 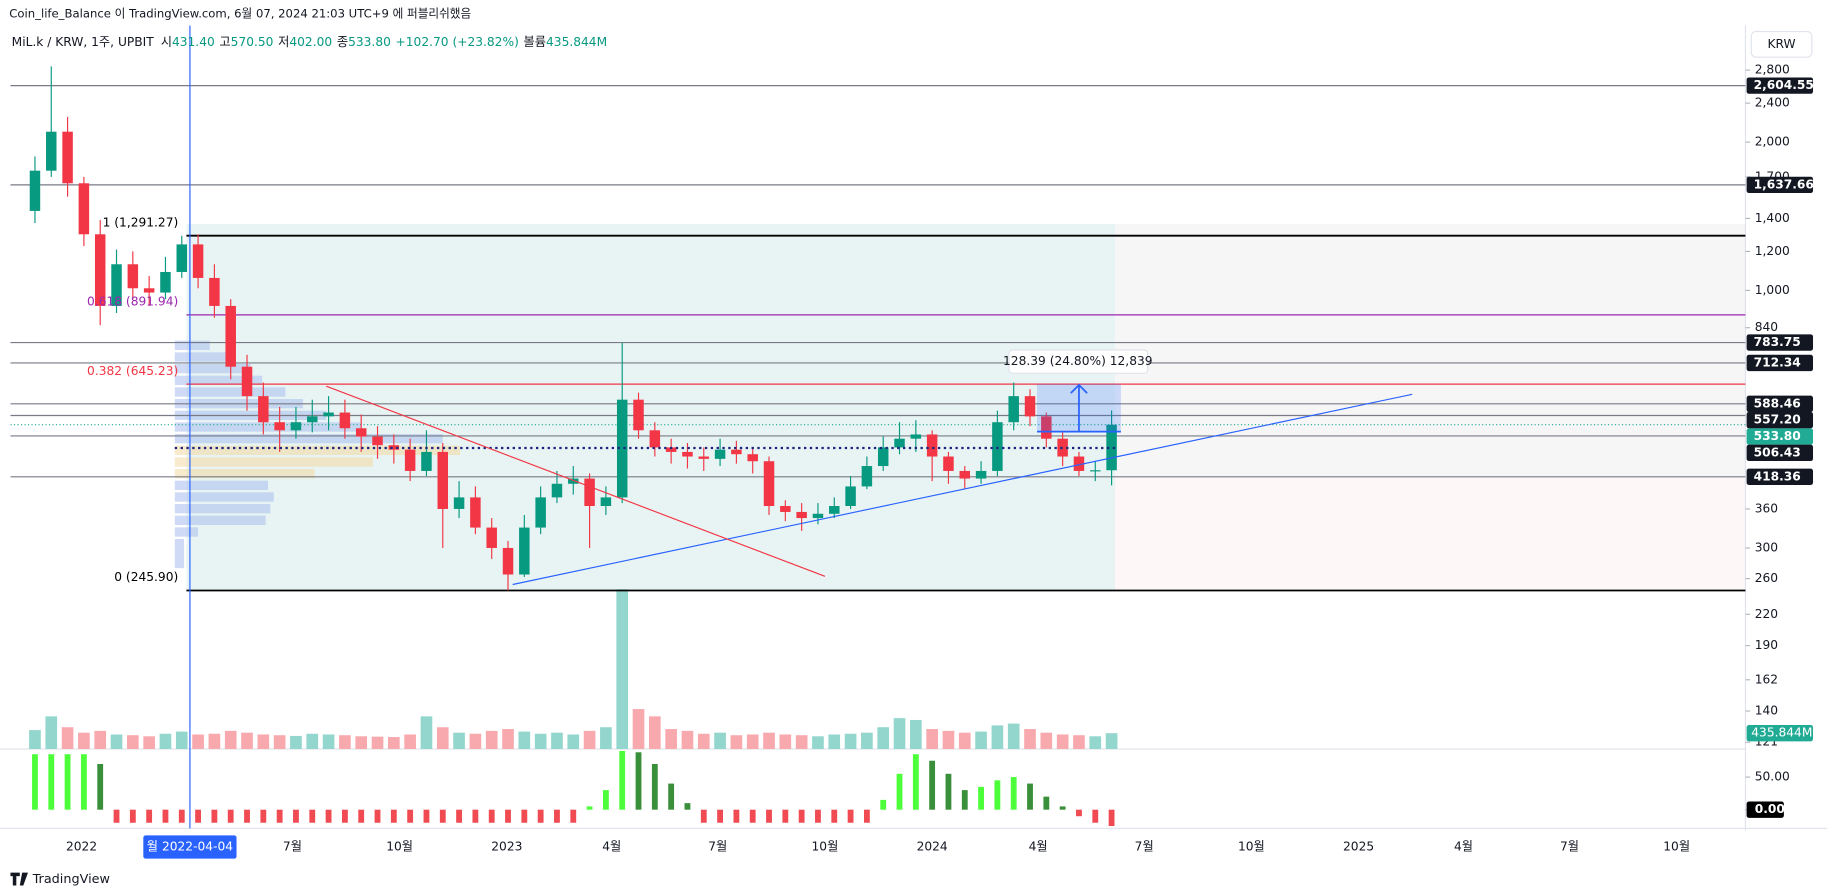 What do you see at coordinates (1772, 103) in the screenshot?
I see `y-tick-label: 2,400` at bounding box center [1772, 103].